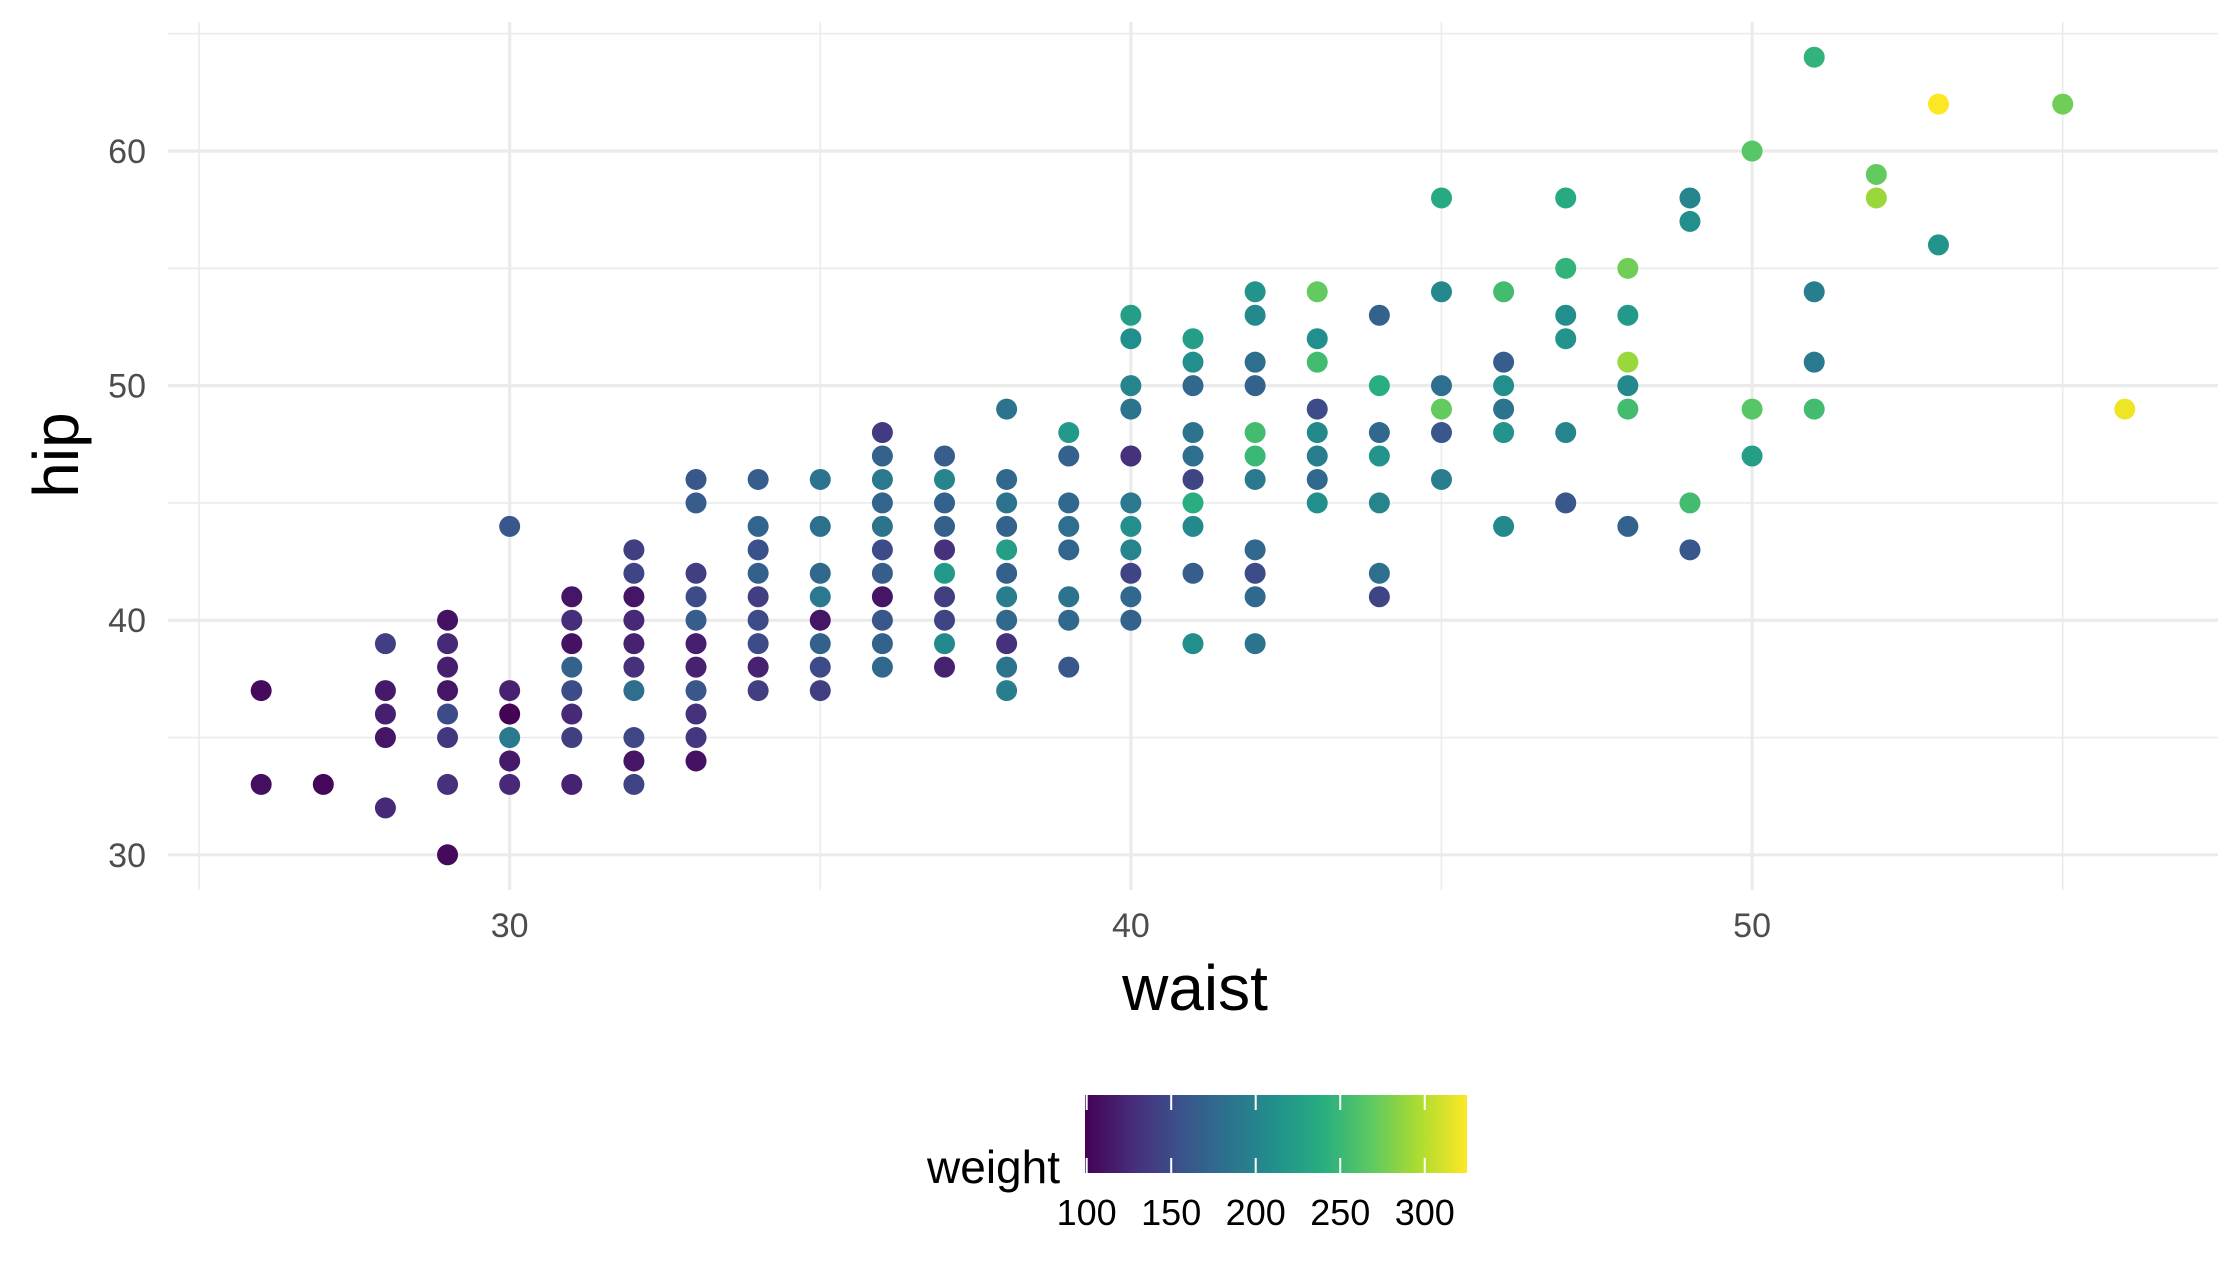 The height and width of the screenshot is (1280, 2240). I want to click on legend-tick-label: 100, so click(1087, 1212).